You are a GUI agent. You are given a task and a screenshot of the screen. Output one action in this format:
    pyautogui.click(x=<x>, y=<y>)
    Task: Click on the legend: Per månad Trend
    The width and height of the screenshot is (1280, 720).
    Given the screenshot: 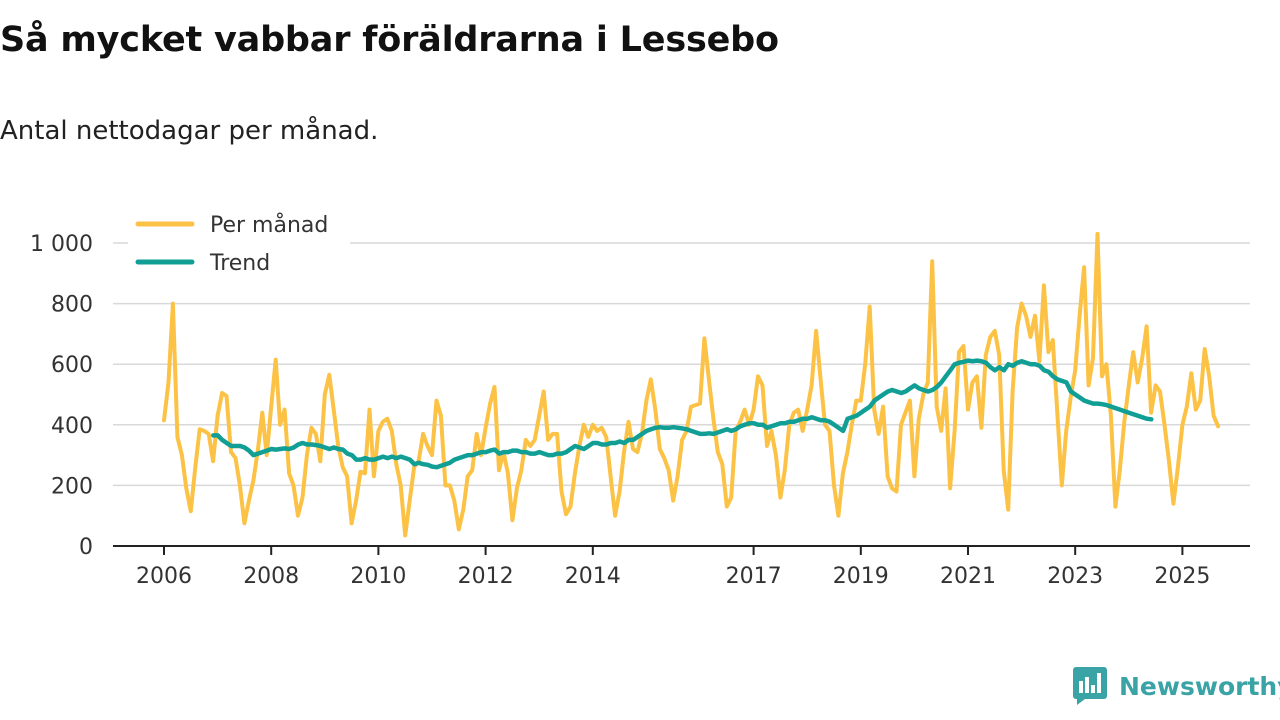 What is the action you would take?
    pyautogui.click(x=239, y=247)
    